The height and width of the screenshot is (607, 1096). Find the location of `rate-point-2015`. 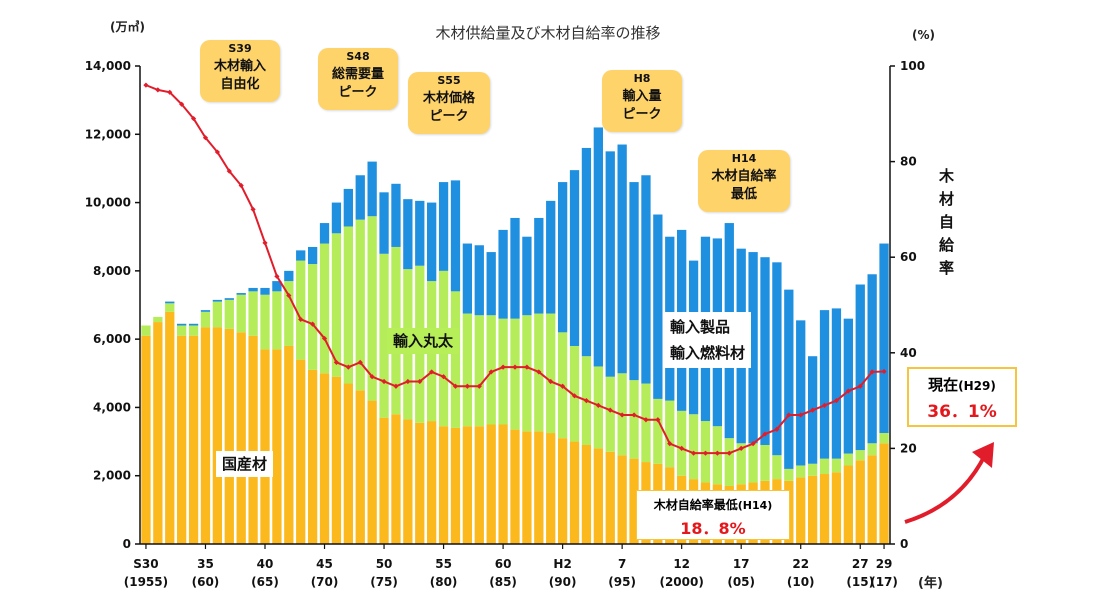

rate-point-2015 is located at coordinates (860, 386).